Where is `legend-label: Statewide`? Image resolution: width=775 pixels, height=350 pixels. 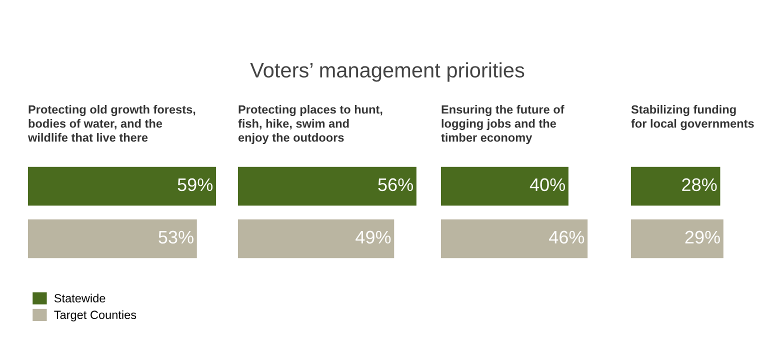 legend-label: Statewide is located at coordinates (80, 298).